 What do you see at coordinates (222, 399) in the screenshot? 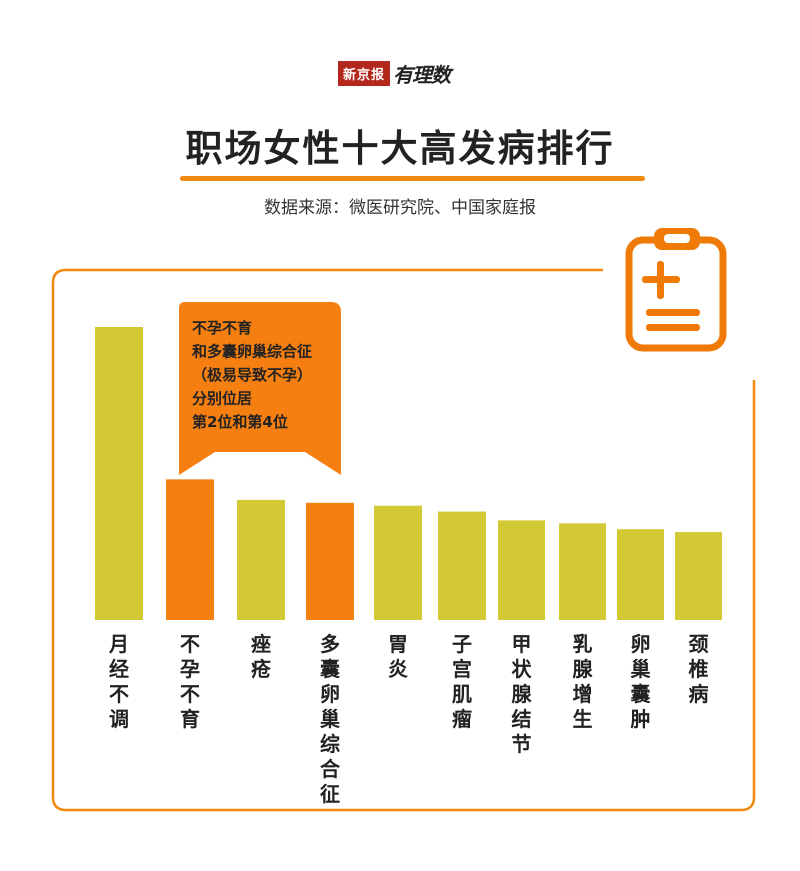
I see `callout-line-4: 分别位居` at bounding box center [222, 399].